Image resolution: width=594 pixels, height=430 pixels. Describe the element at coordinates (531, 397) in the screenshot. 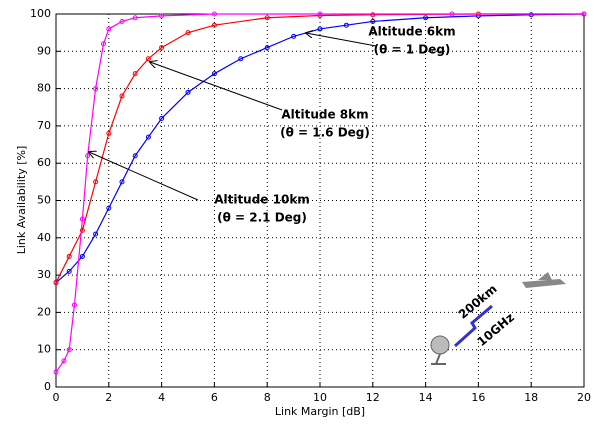

I see `x-tick-label: 18` at that location.